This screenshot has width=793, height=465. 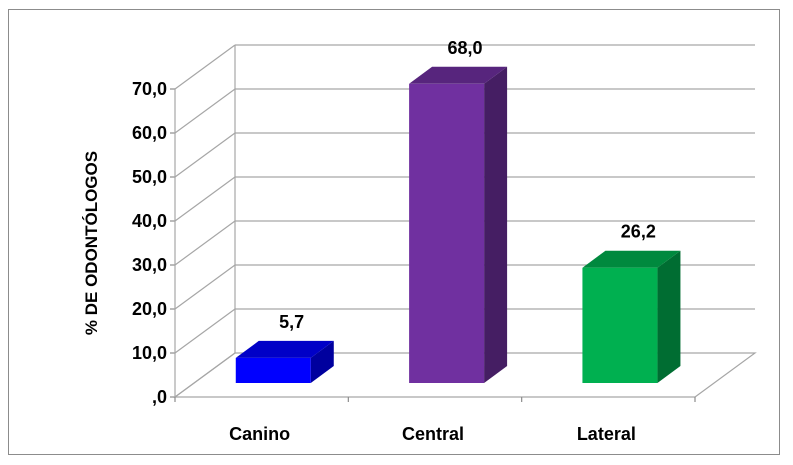 I want to click on y-tick-label: 20,0, so click(x=149, y=309).